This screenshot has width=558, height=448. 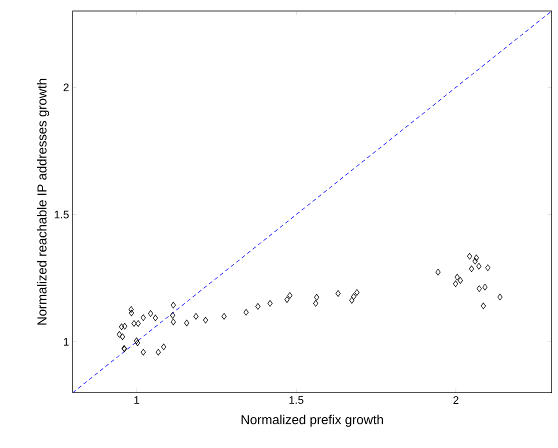 I want to click on x-axis-title: Normalized prefix growth, so click(x=312, y=420).